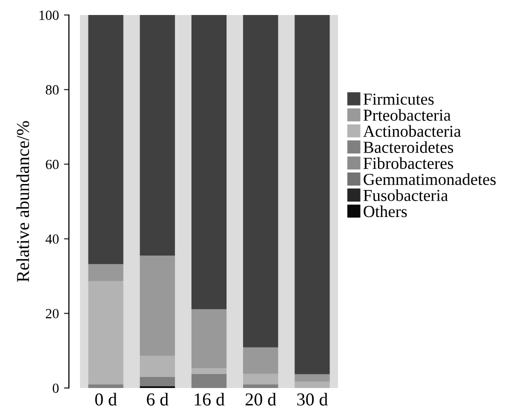  What do you see at coordinates (52, 90) in the screenshot?
I see `y-tick-label: 80` at bounding box center [52, 90].